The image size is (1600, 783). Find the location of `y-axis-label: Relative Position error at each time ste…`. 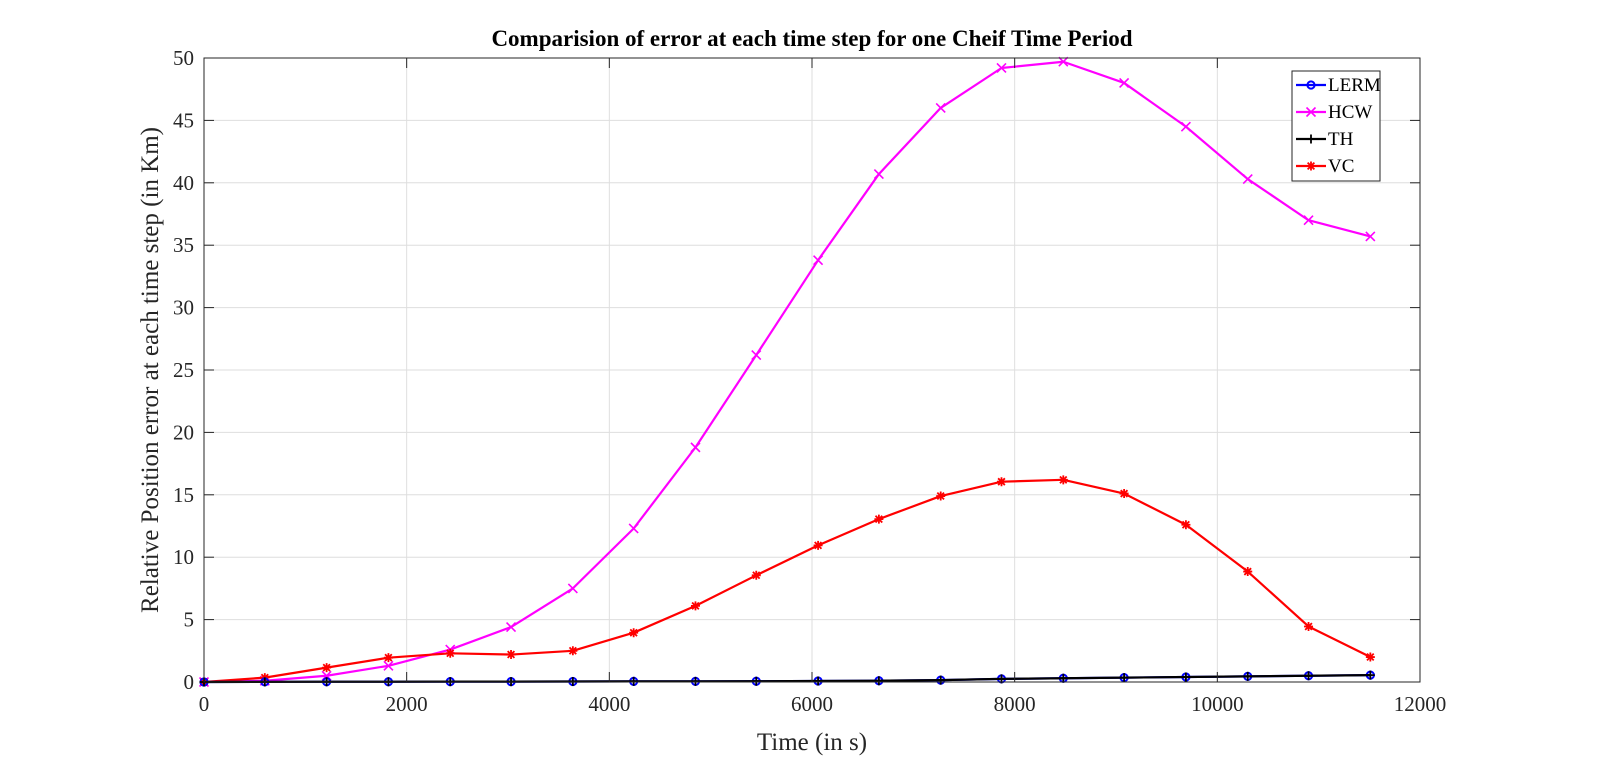

y-axis-label: Relative Position error at each time ste… is located at coordinates (150, 370).